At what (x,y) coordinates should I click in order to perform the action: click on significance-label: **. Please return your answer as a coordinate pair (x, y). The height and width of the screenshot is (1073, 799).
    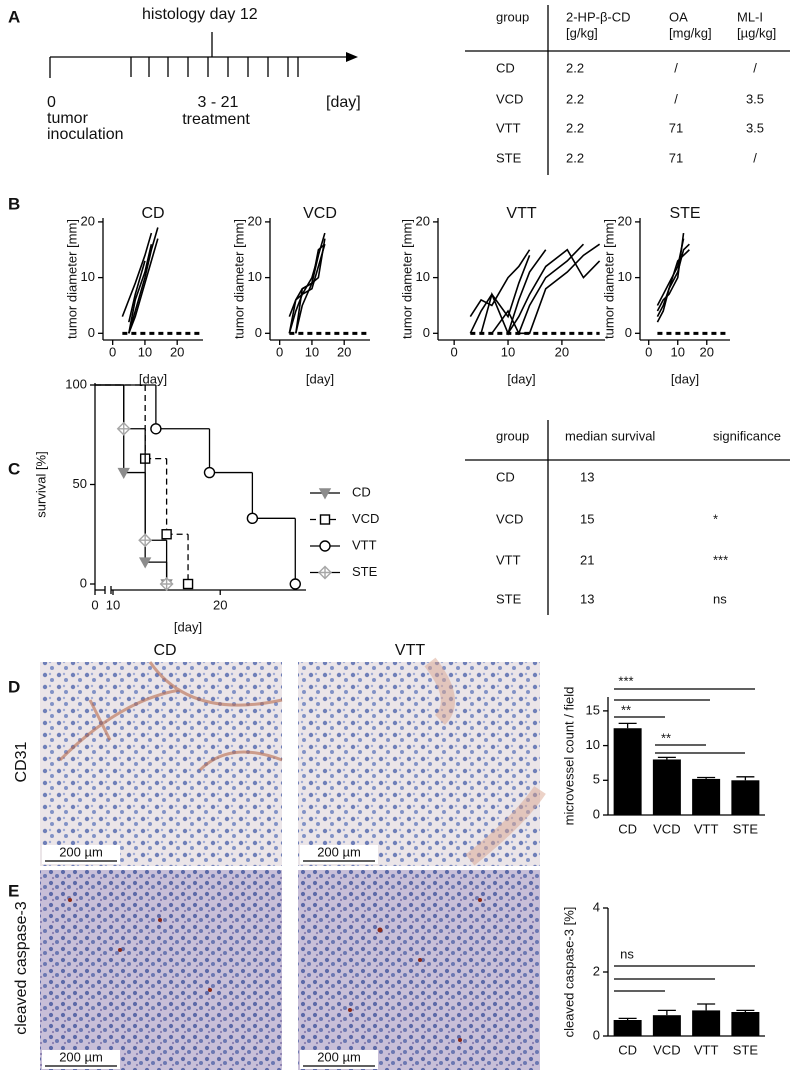
    Looking at the image, I should click on (626, 709).